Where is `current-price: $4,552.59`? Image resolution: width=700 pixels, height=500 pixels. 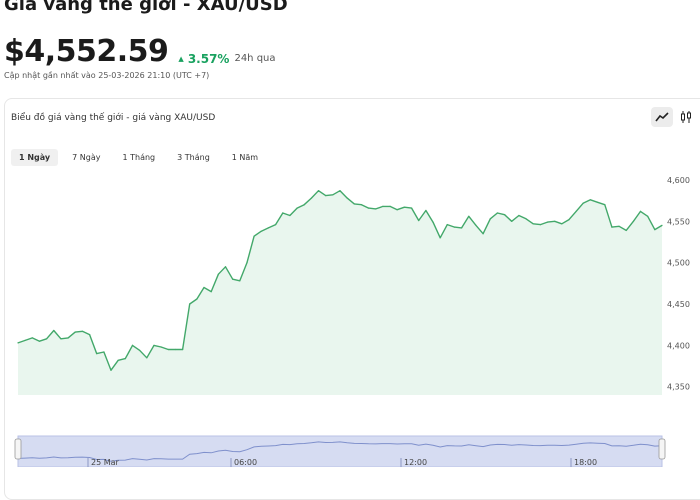
current-price: $4,552.59 is located at coordinates (86, 51).